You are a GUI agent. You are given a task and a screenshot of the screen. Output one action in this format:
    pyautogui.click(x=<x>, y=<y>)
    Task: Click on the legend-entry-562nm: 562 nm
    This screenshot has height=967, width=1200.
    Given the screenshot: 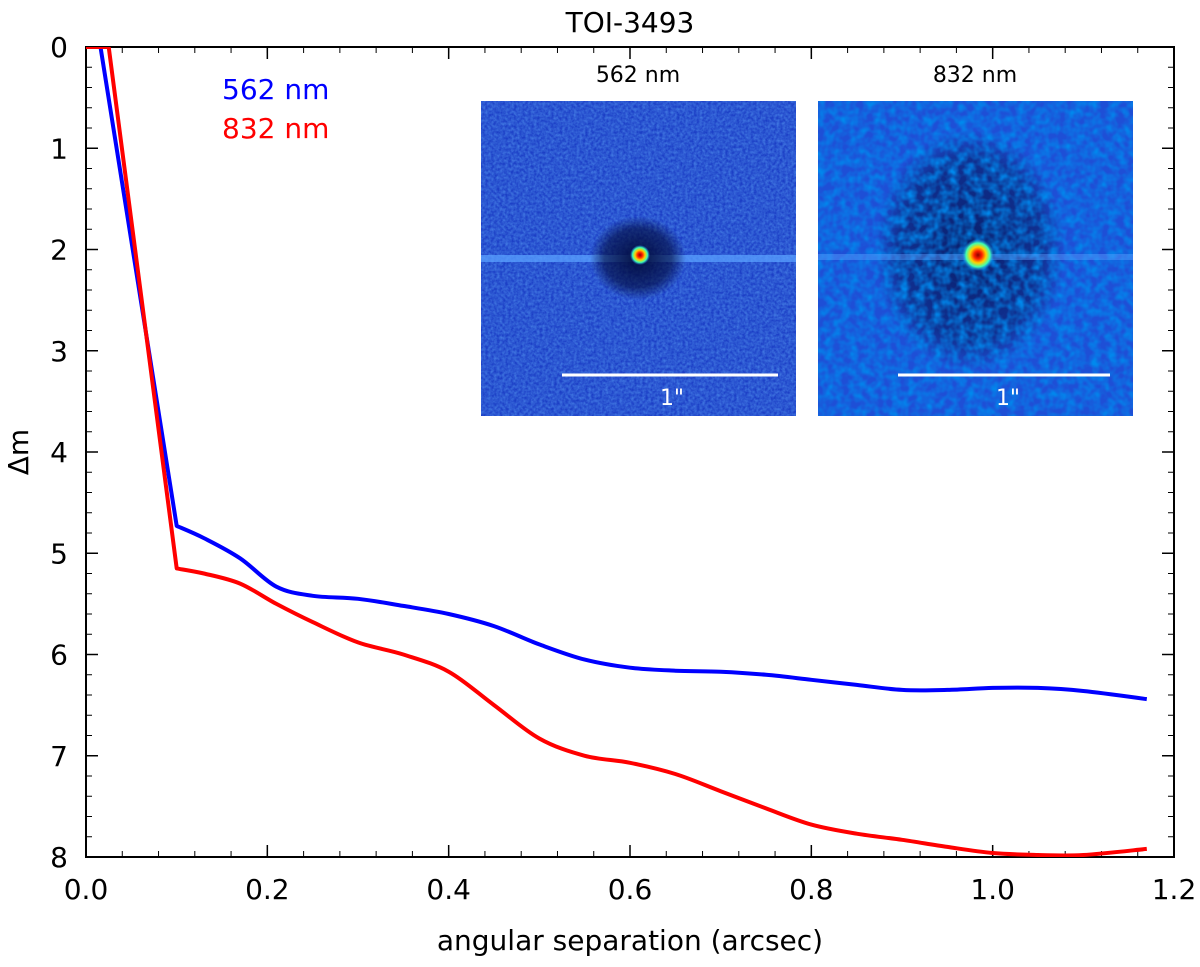 What is the action you would take?
    pyautogui.click(x=275, y=89)
    